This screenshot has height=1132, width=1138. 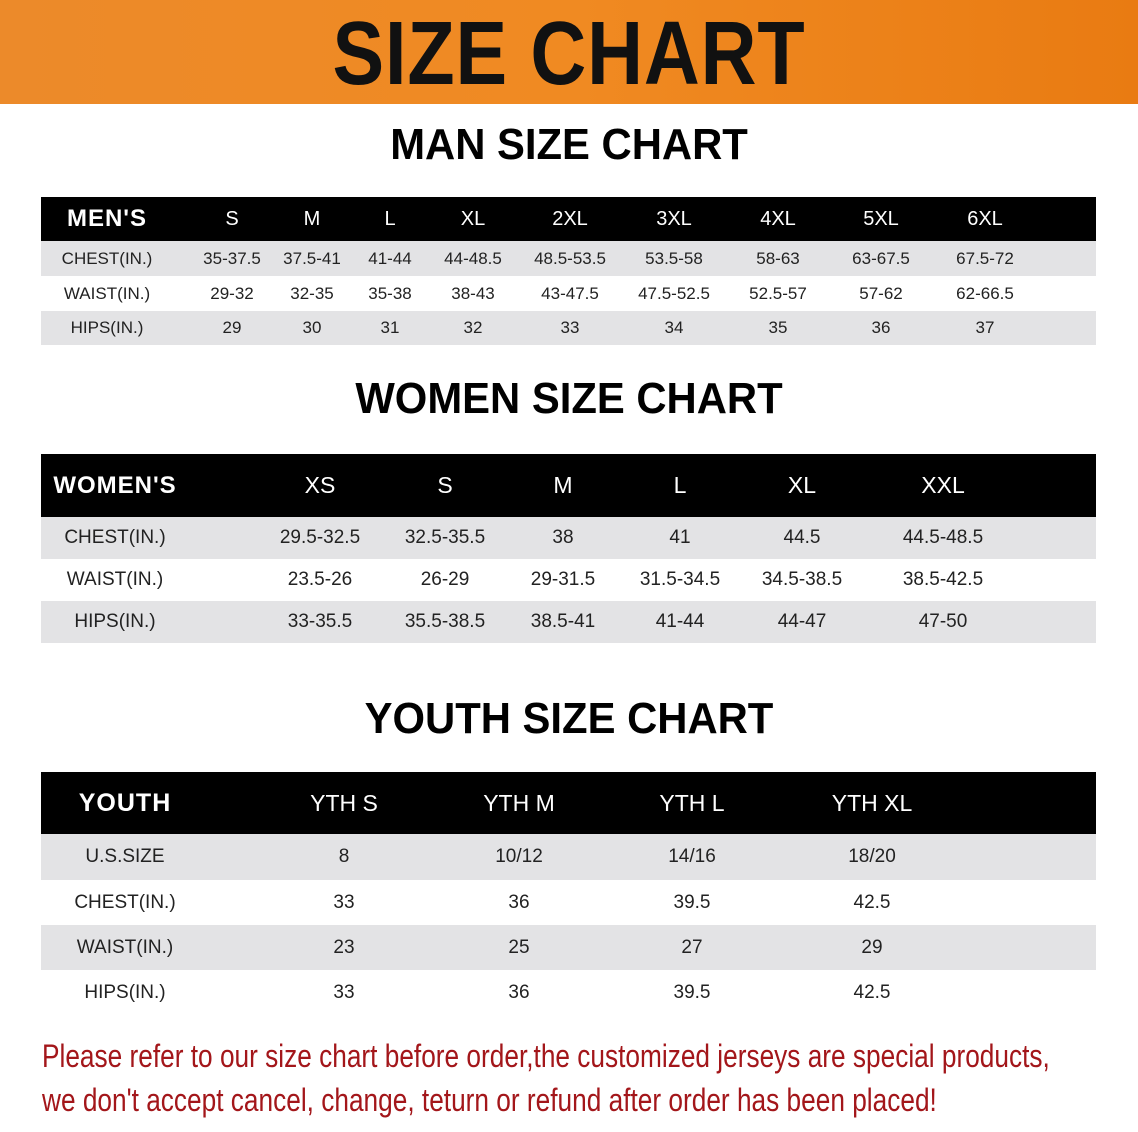 I want to click on banner-title: SIZE CHART, so click(x=569, y=54).